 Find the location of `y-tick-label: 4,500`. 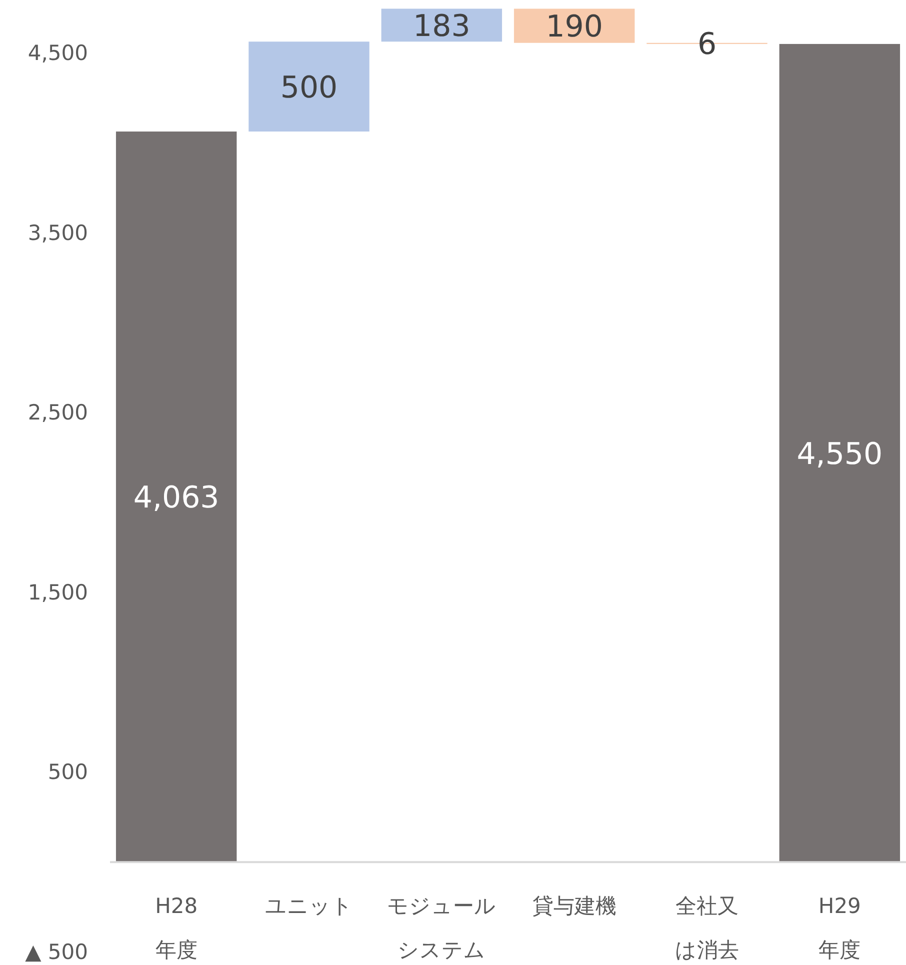

y-tick-label: 4,500 is located at coordinates (58, 52).